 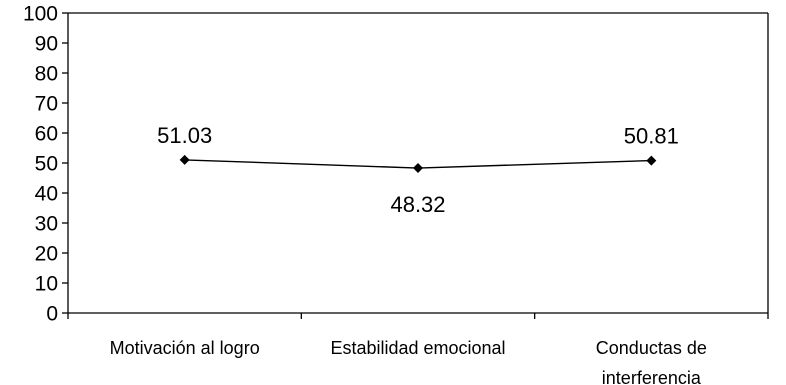 What do you see at coordinates (46, 104) in the screenshot?
I see `y-tick-label: 70` at bounding box center [46, 104].